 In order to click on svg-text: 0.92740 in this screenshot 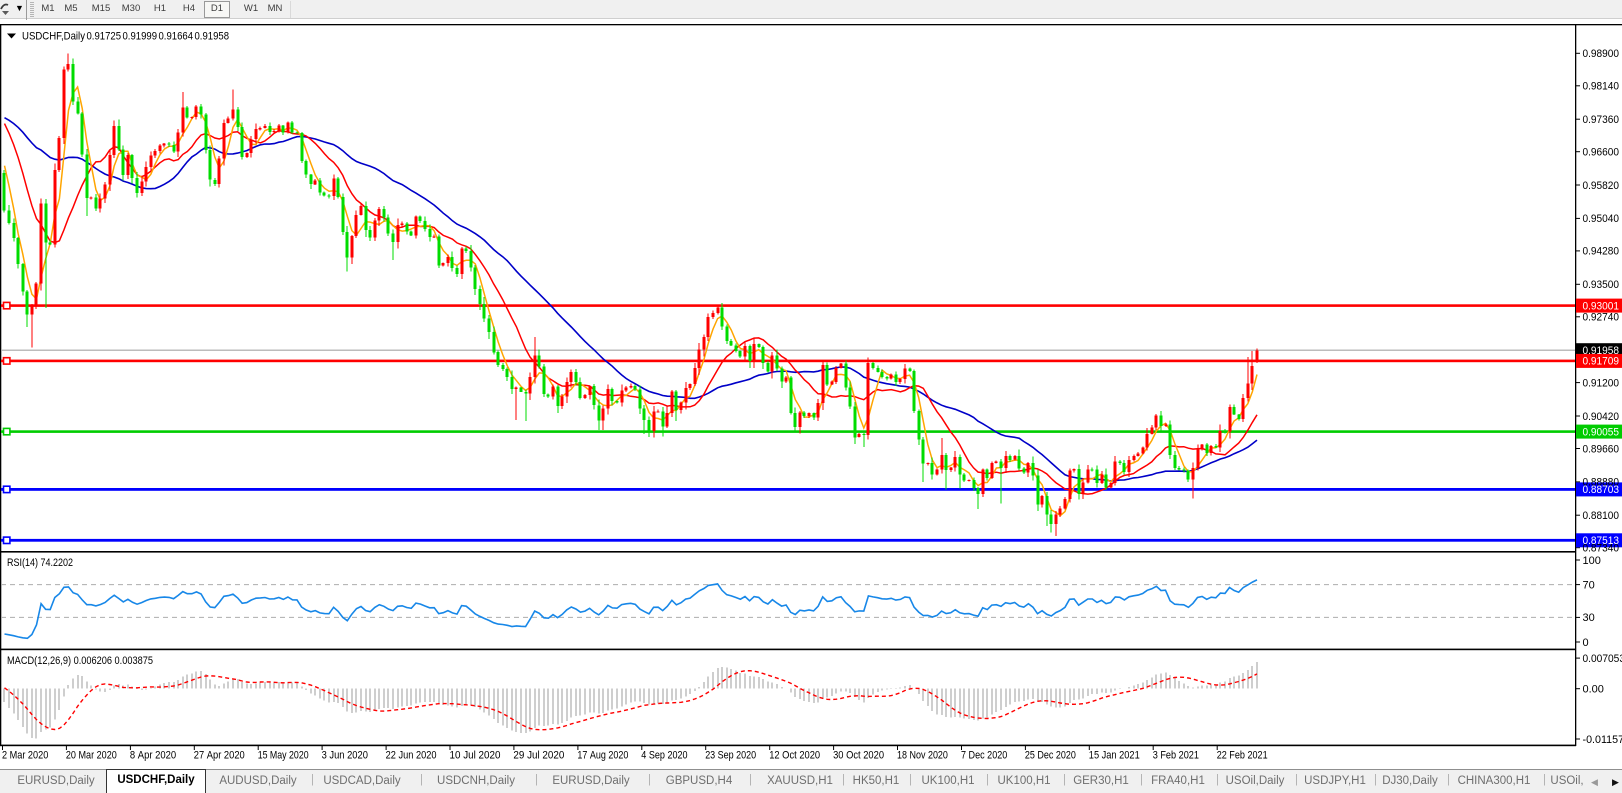, I will do `click(1601, 318)`.